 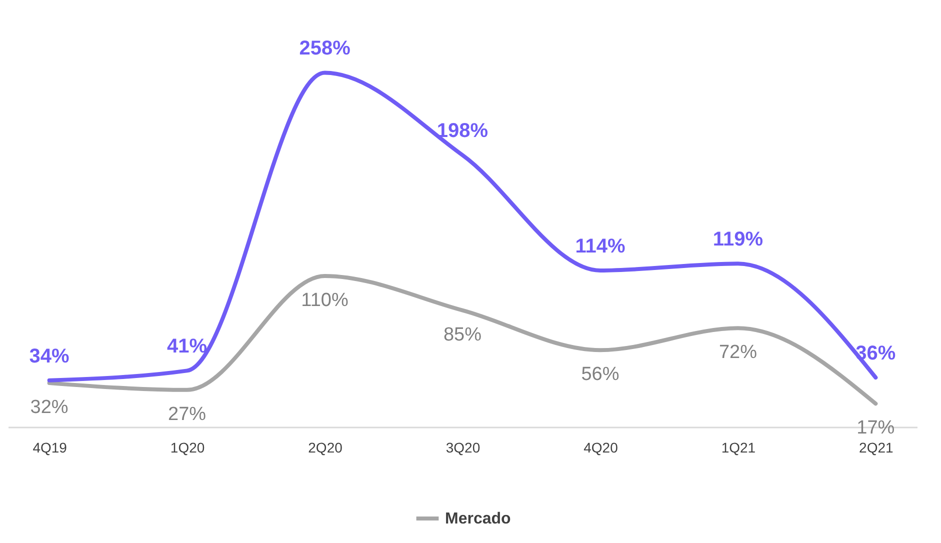 I want to click on legend-label: Mercado, so click(x=478, y=519).